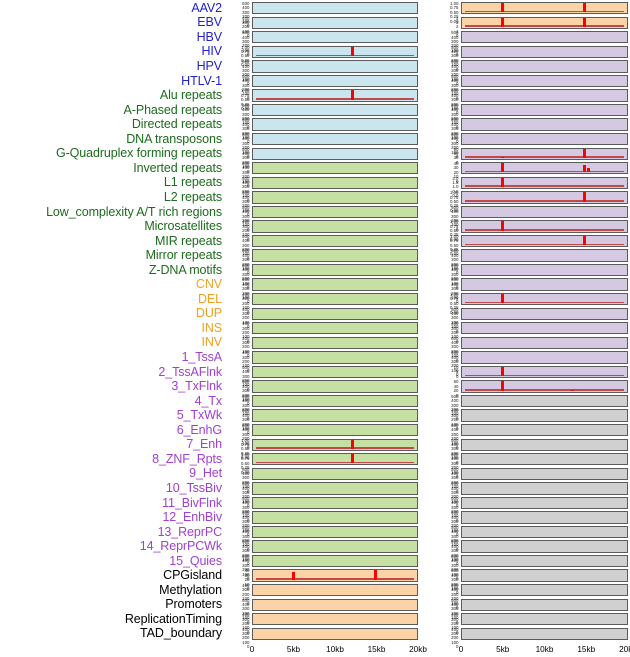  What do you see at coordinates (209, 298) in the screenshot?
I see `row-label-del: DEL` at bounding box center [209, 298].